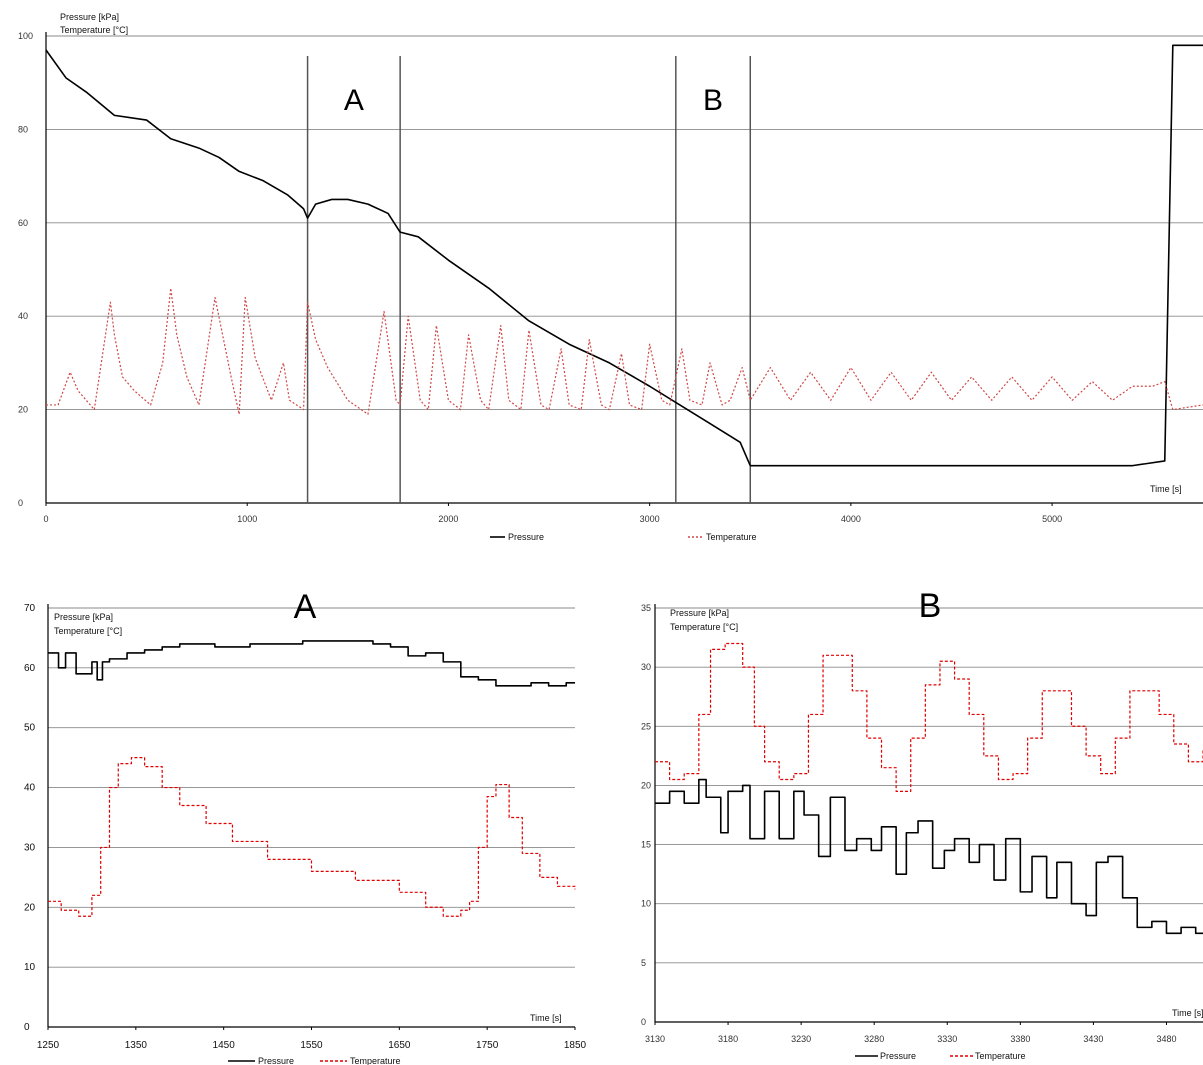 This screenshot has width=1203, height=1065. What do you see at coordinates (801, 1039) in the screenshot?
I see `x-tick-label: 3230` at bounding box center [801, 1039].